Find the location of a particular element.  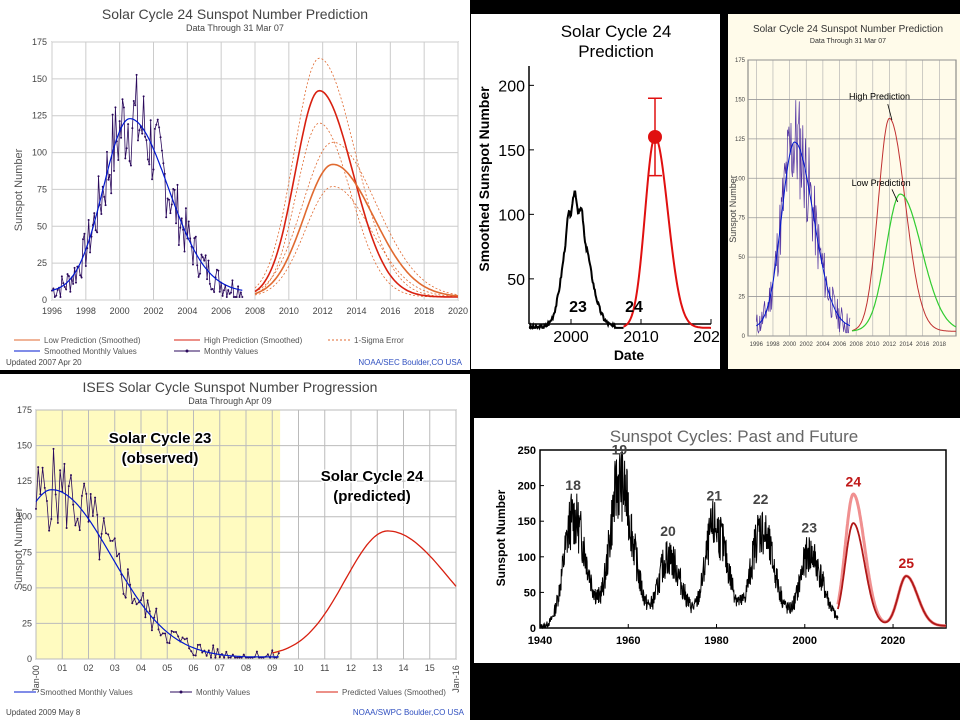

legend-high: High Prediction (Smoothed) is located at coordinates (253, 340).